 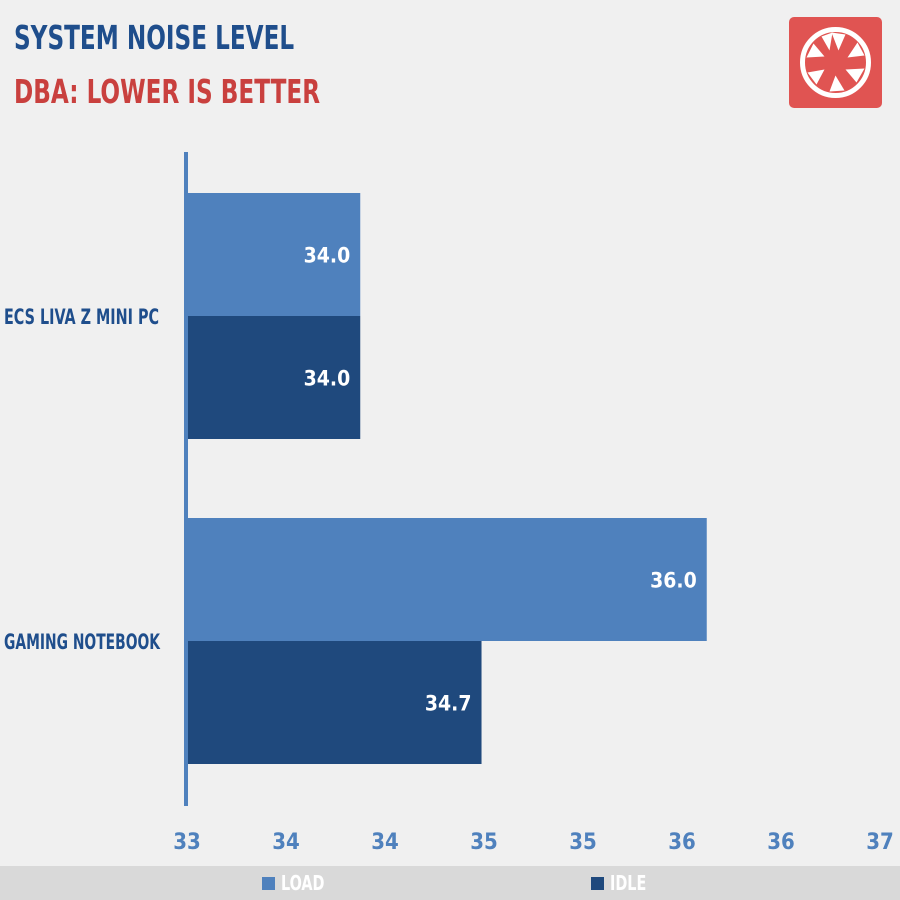 What do you see at coordinates (167, 91) in the screenshot?
I see `chart-subtitle: DBA: LOWER IS BETTER` at bounding box center [167, 91].